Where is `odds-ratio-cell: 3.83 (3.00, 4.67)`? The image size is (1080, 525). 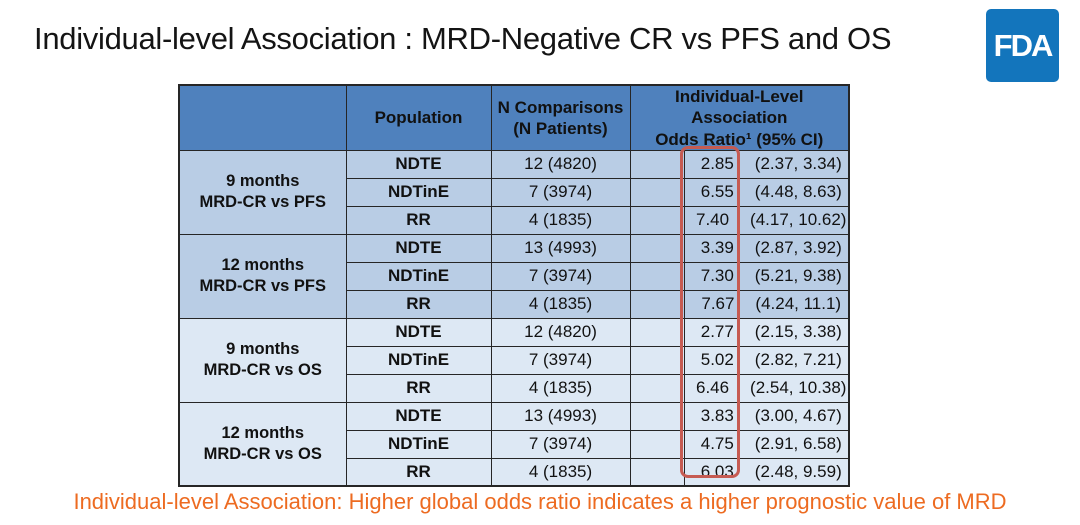 odds-ratio-cell: 3.83 (3.00, 4.67) is located at coordinates (766, 416).